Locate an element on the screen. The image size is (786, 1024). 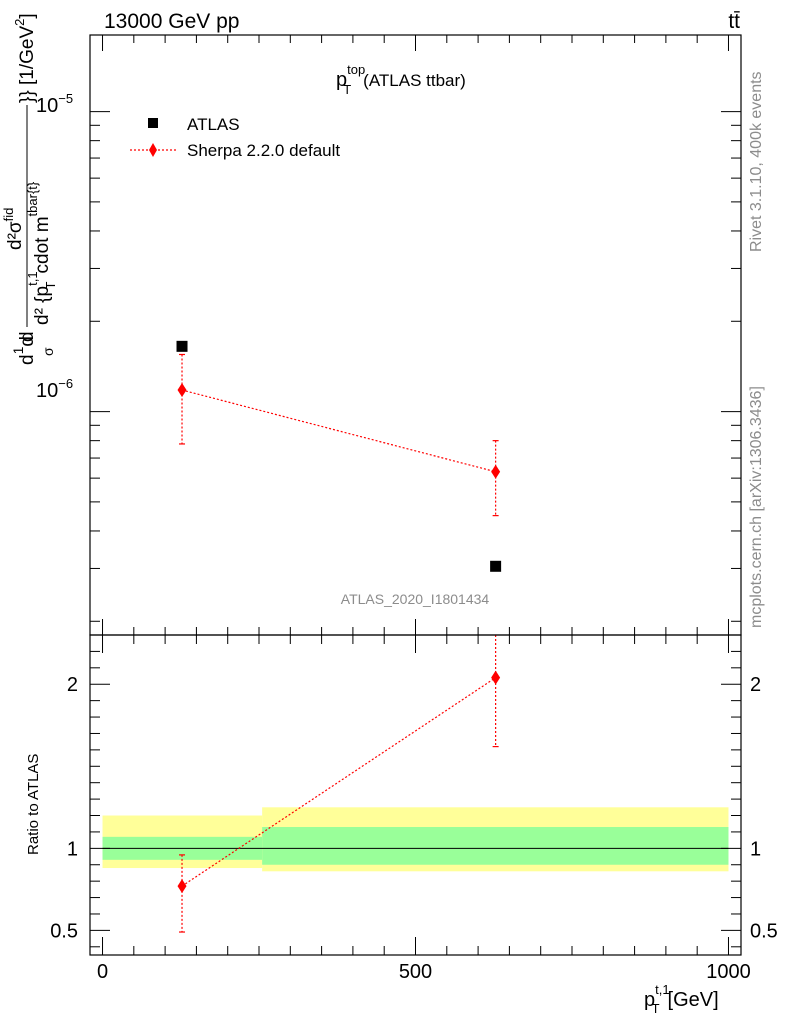
svg-text: d1d is located at coordinates (24, 350).